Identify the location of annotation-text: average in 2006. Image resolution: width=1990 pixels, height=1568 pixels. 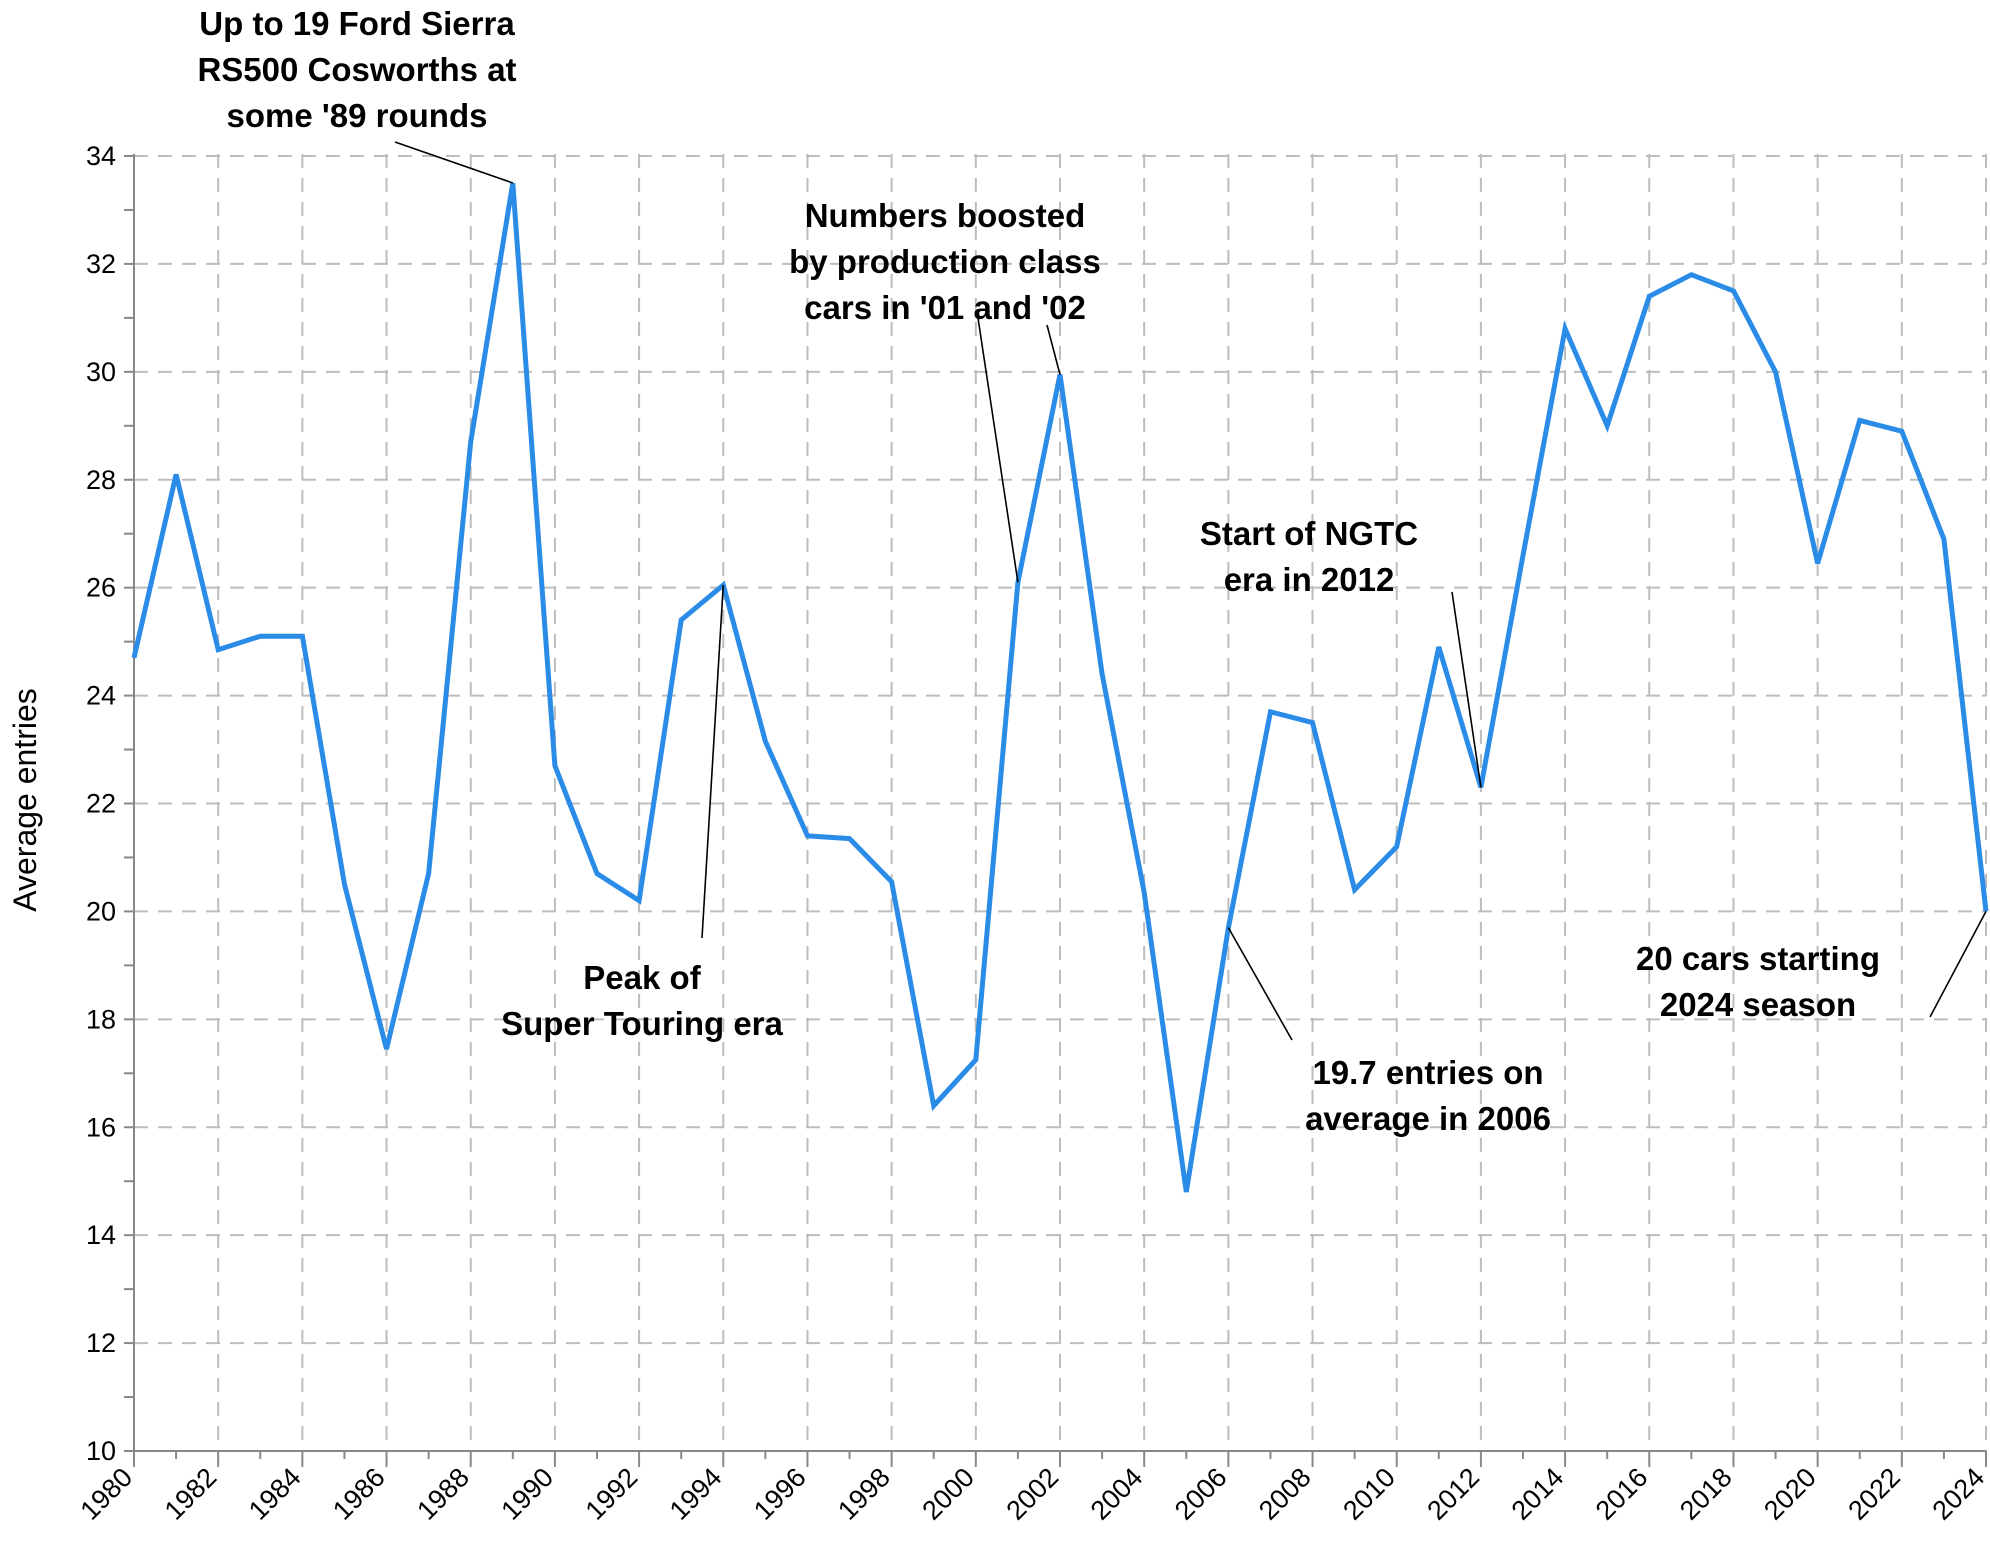
(1428, 1118).